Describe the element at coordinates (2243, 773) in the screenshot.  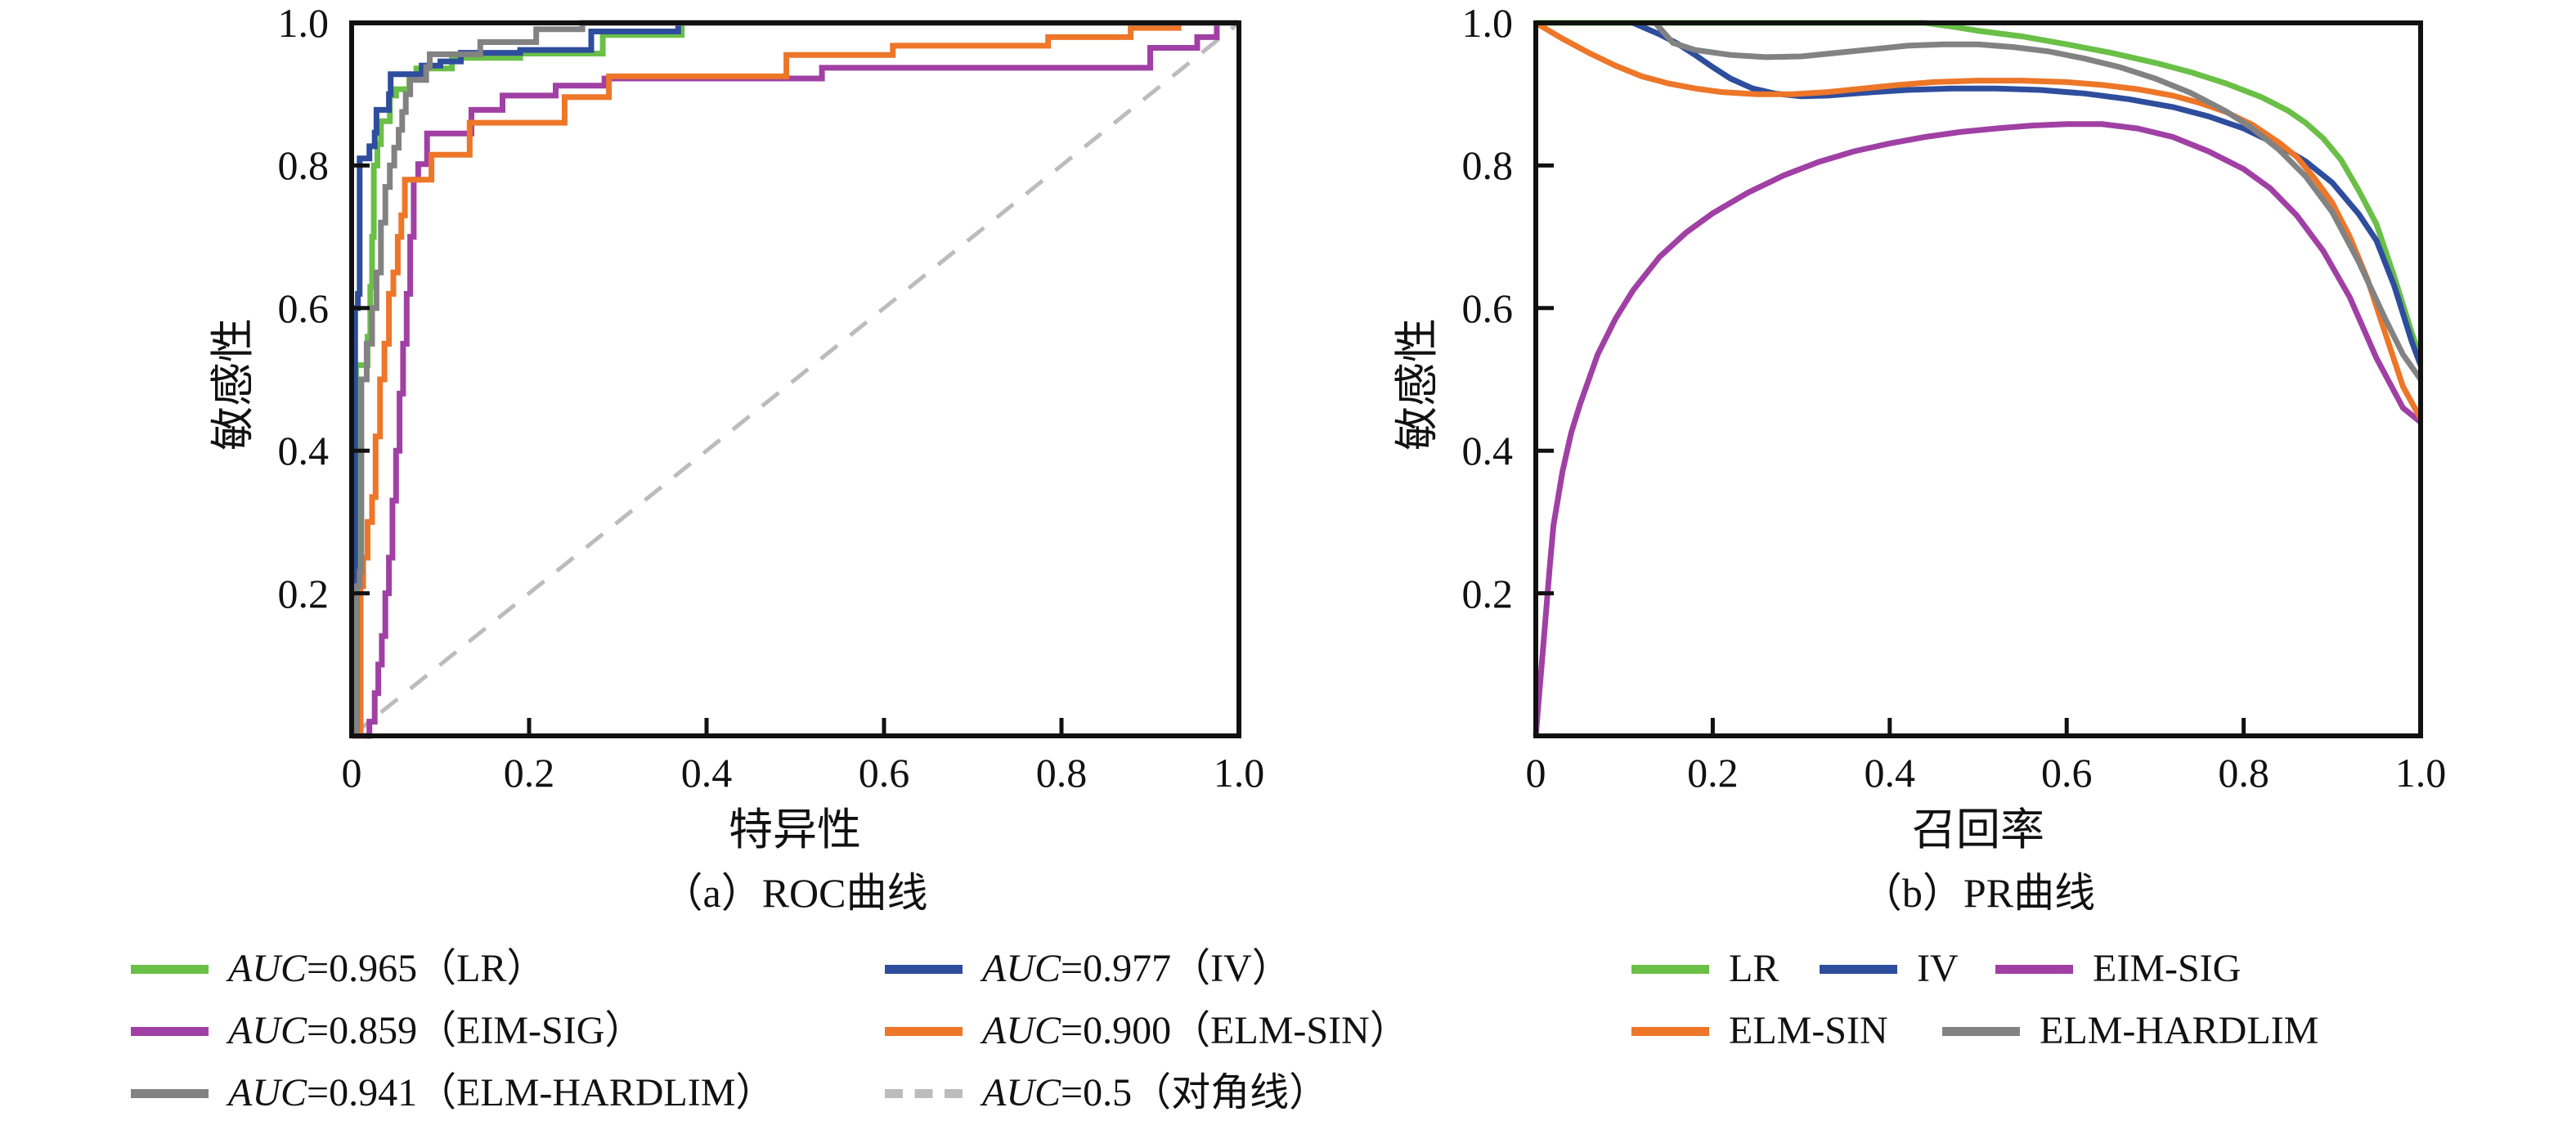
I see `pr-x-tick-label: 0.8` at that location.